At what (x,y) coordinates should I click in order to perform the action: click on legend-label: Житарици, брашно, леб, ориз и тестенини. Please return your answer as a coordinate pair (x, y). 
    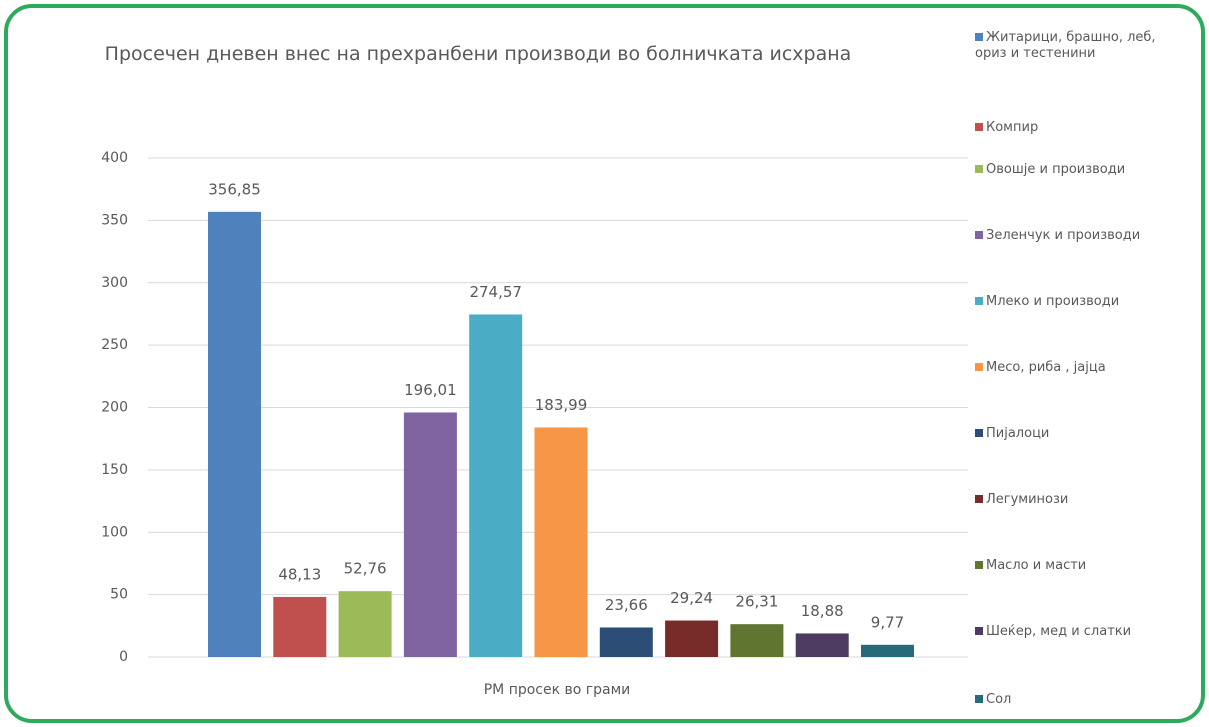
    Looking at the image, I should click on (1065, 45).